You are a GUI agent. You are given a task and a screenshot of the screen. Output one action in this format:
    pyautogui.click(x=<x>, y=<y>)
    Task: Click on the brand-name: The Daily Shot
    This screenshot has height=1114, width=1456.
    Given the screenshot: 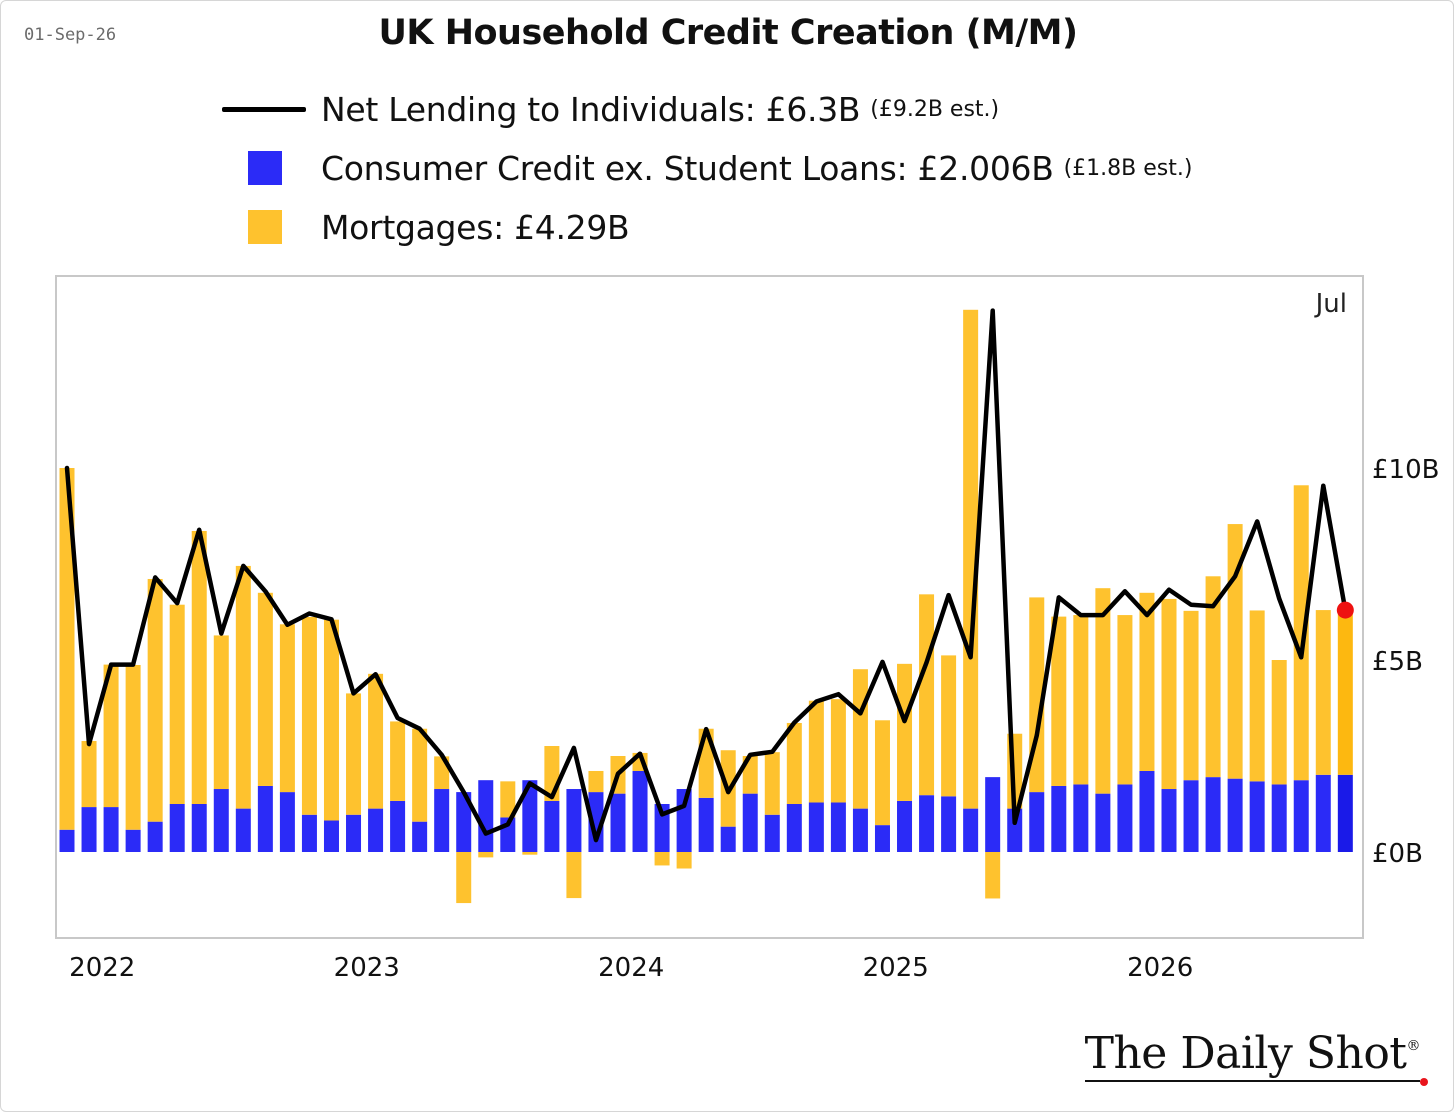 What is the action you would take?
    pyautogui.click(x=1245, y=1053)
    